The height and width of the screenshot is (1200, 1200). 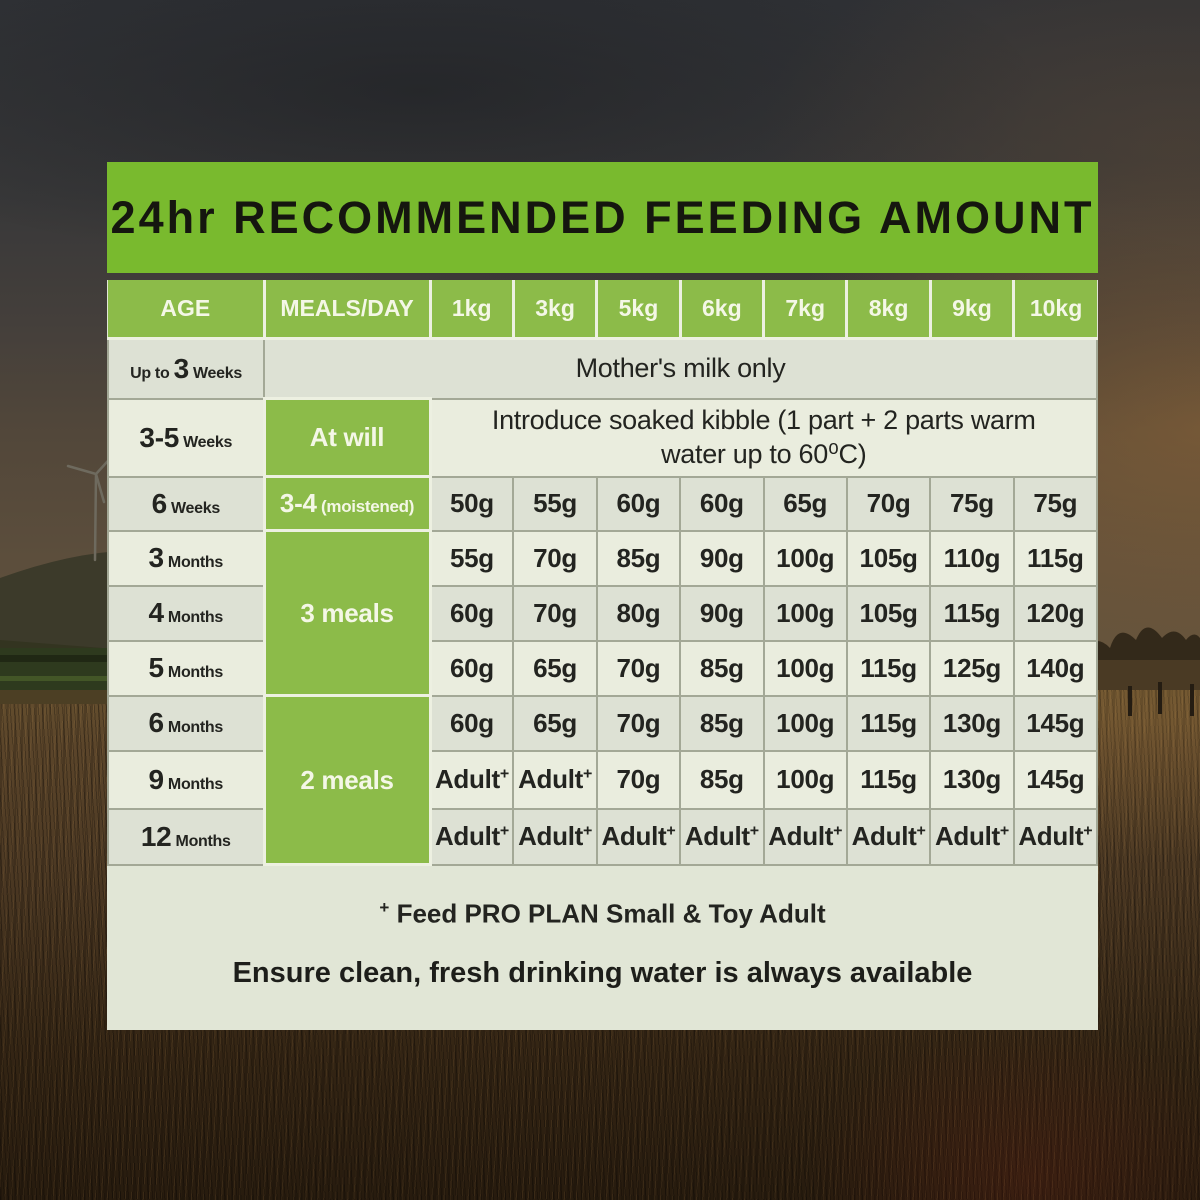 I want to click on amount-cell: 50g, so click(x=471, y=503).